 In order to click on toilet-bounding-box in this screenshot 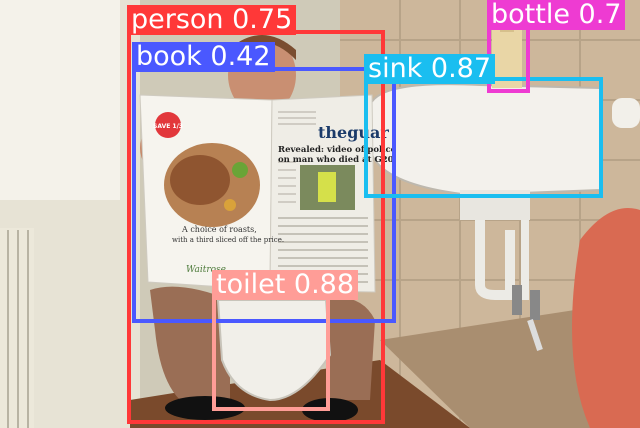, I will do `click(271, 353)`.